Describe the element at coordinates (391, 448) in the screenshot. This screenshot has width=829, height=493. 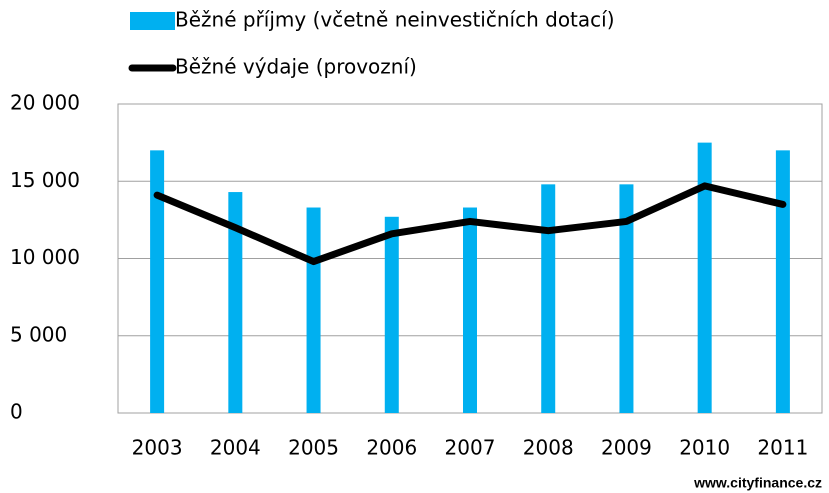
I see `x-tick-label: 2006` at that location.